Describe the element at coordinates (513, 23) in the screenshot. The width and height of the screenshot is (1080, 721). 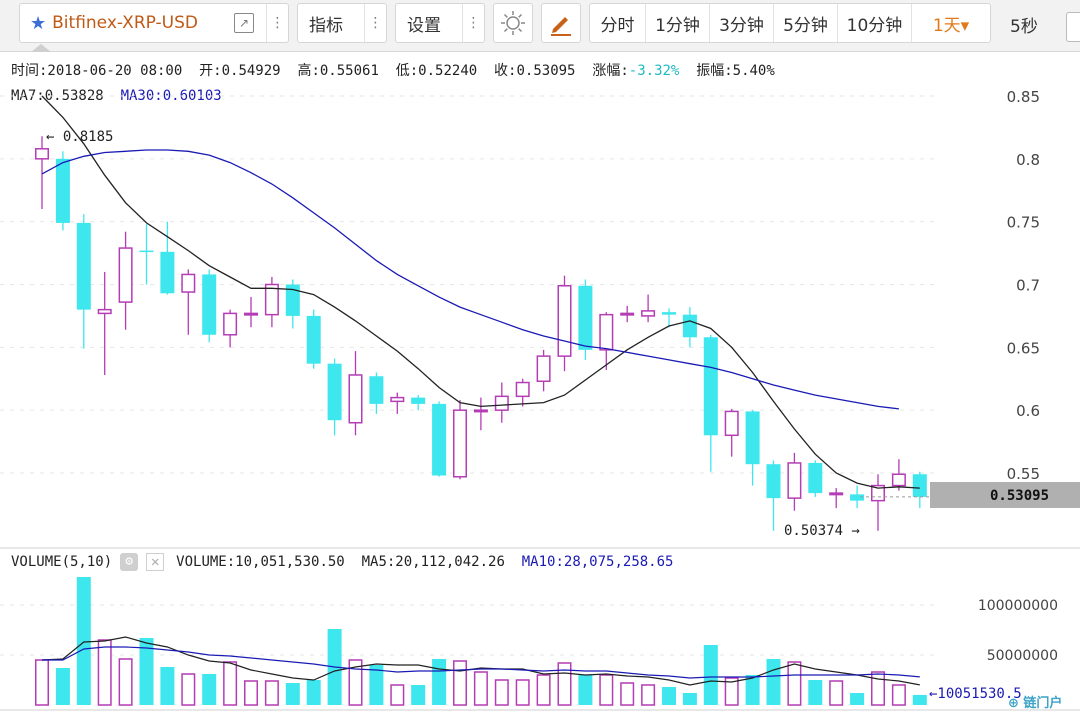
I see `theme-toggle-button` at that location.